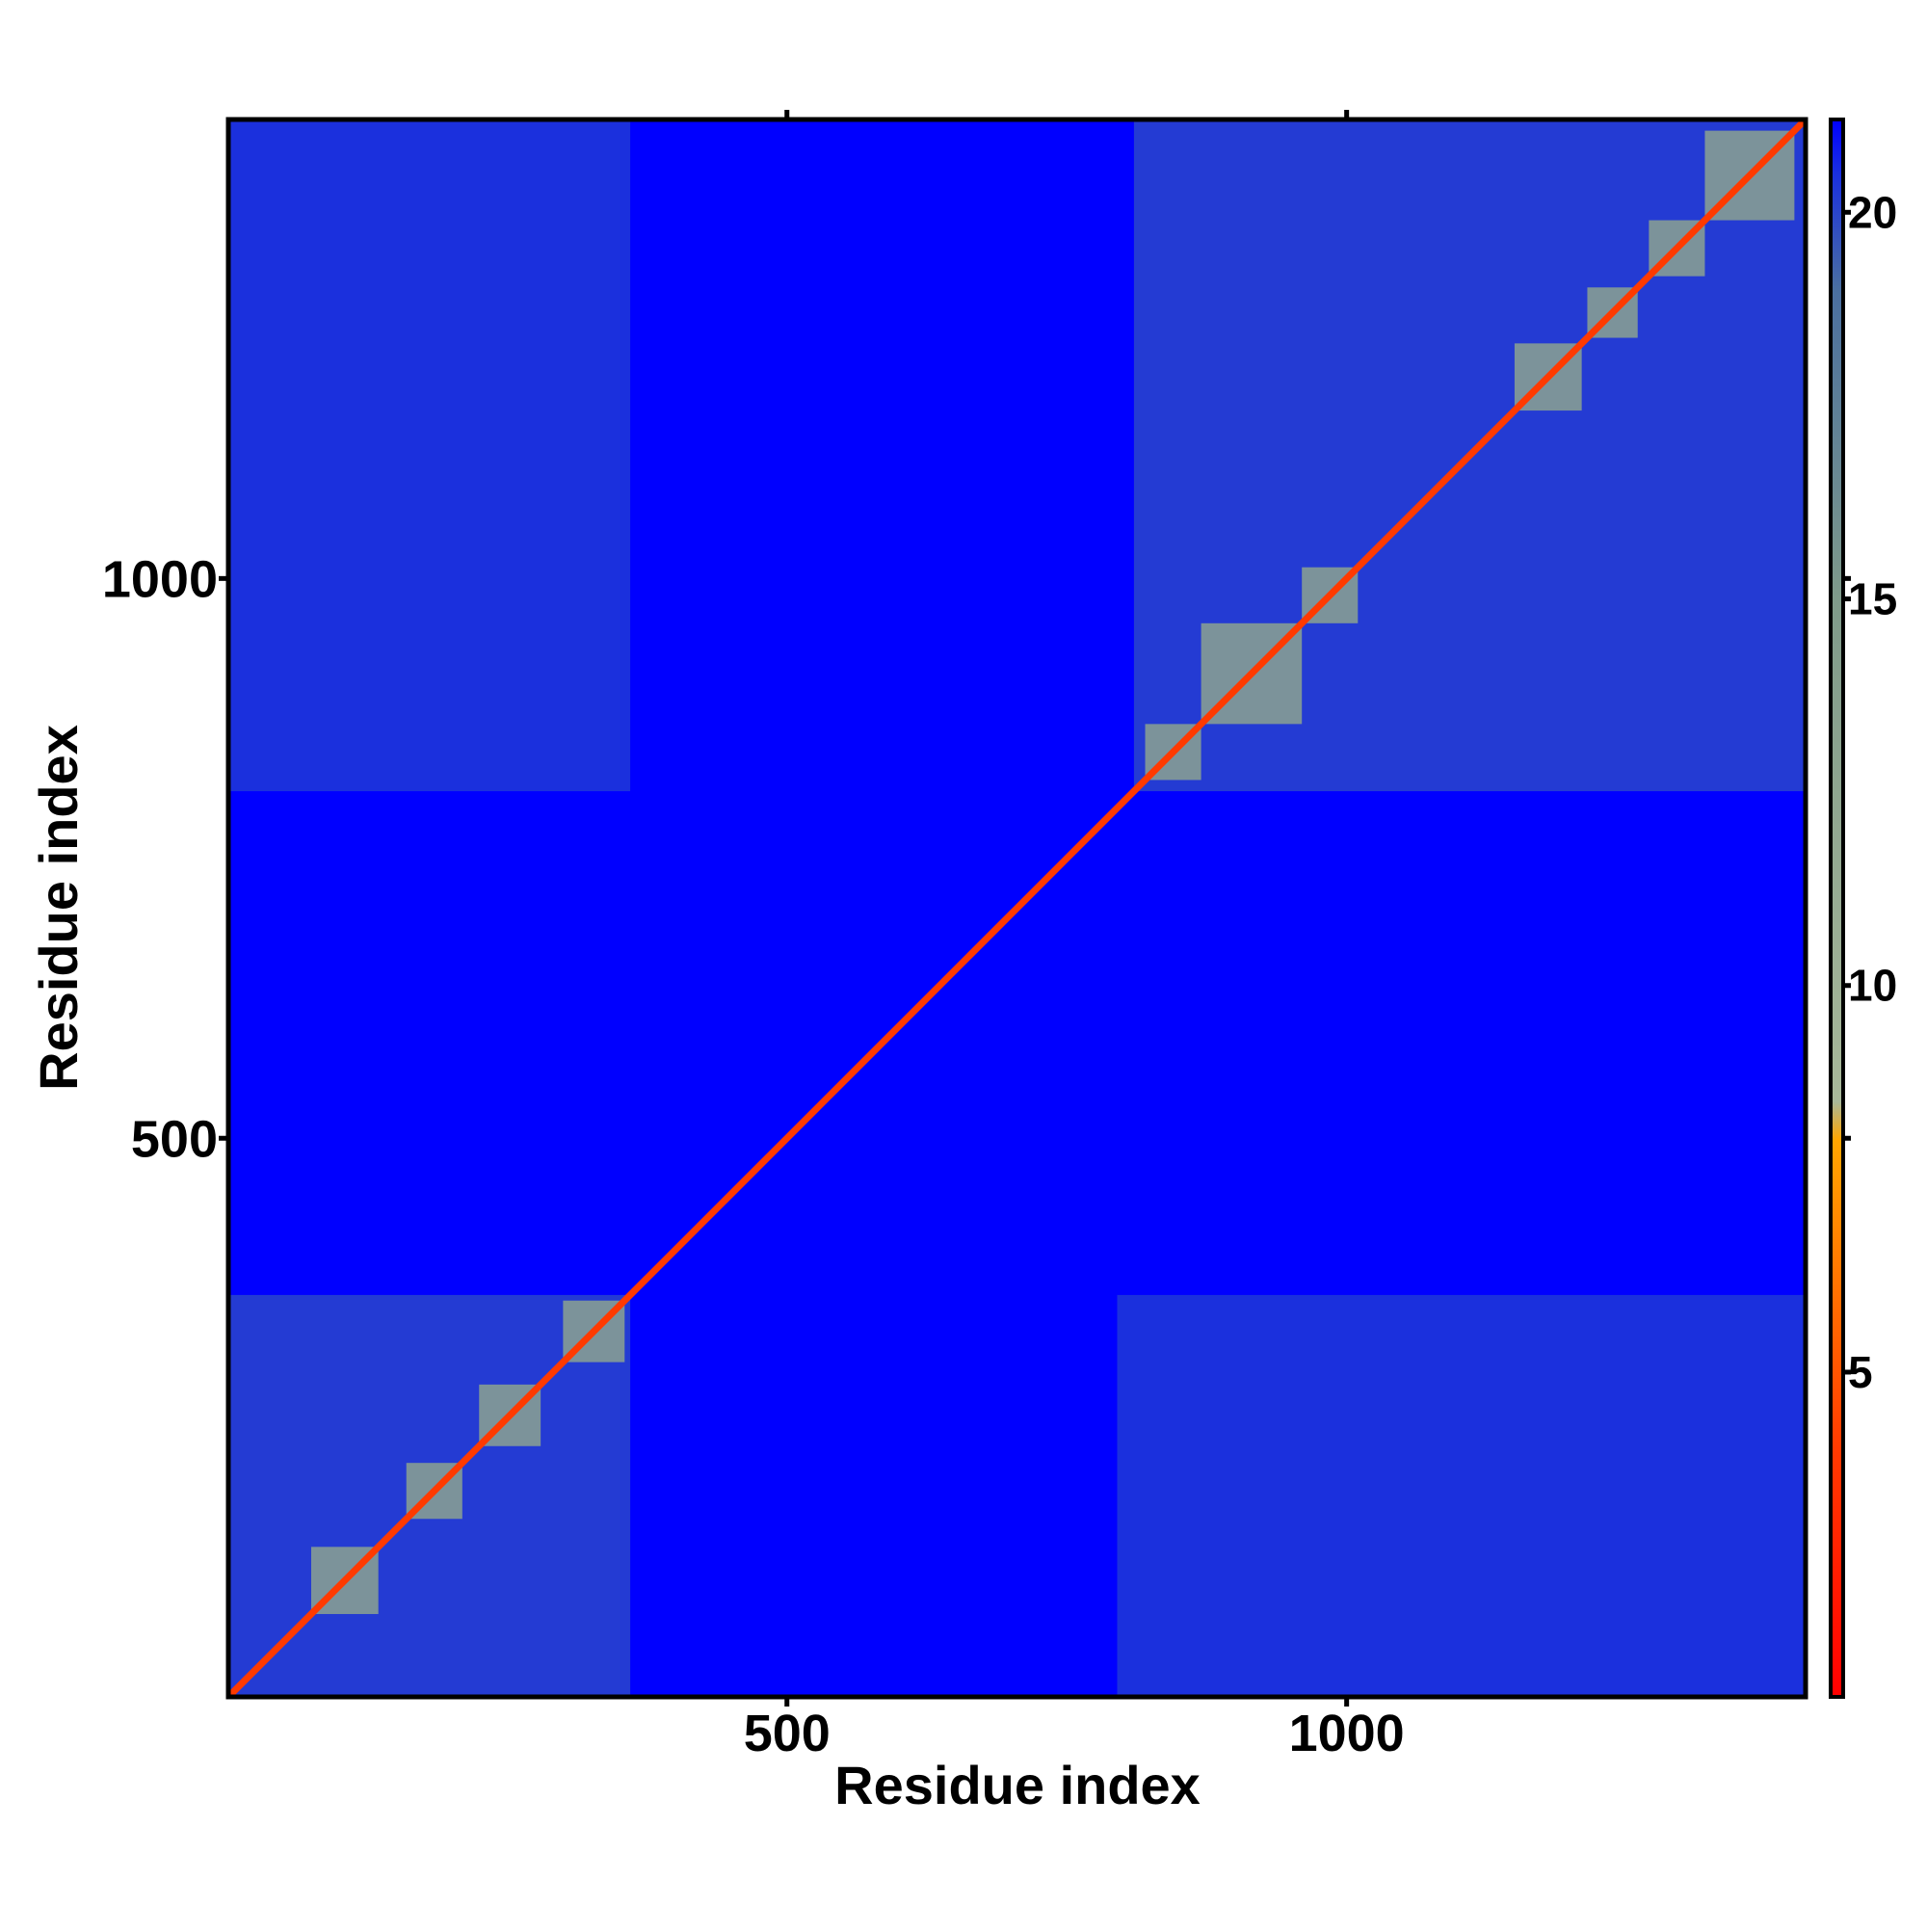 The width and height of the screenshot is (1927, 1932). I want to click on x-tick-label: 1000, so click(1347, 1733).